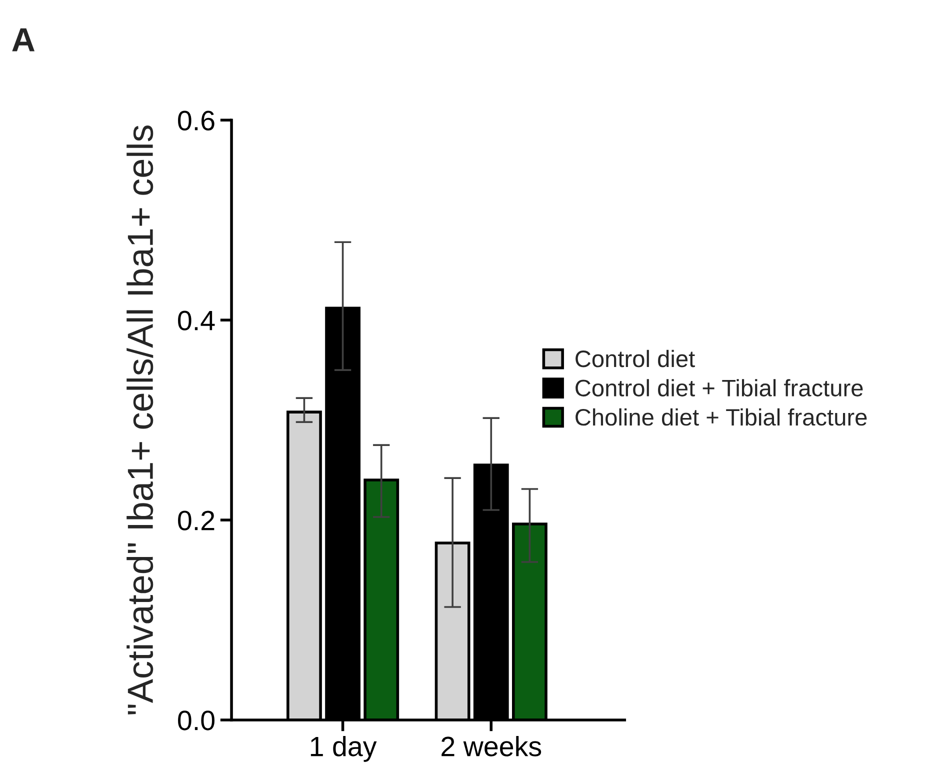 This screenshot has height=775, width=945. I want to click on legend-label: Control diet + Tibial fracture, so click(719, 387).